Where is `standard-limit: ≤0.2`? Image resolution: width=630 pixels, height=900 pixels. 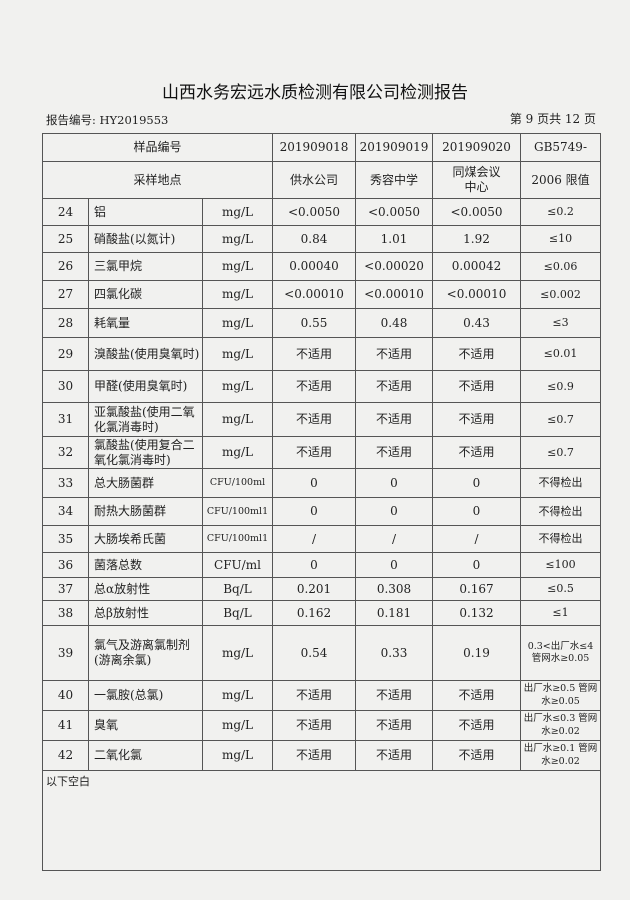
standard-limit: ≤0.2 is located at coordinates (560, 212).